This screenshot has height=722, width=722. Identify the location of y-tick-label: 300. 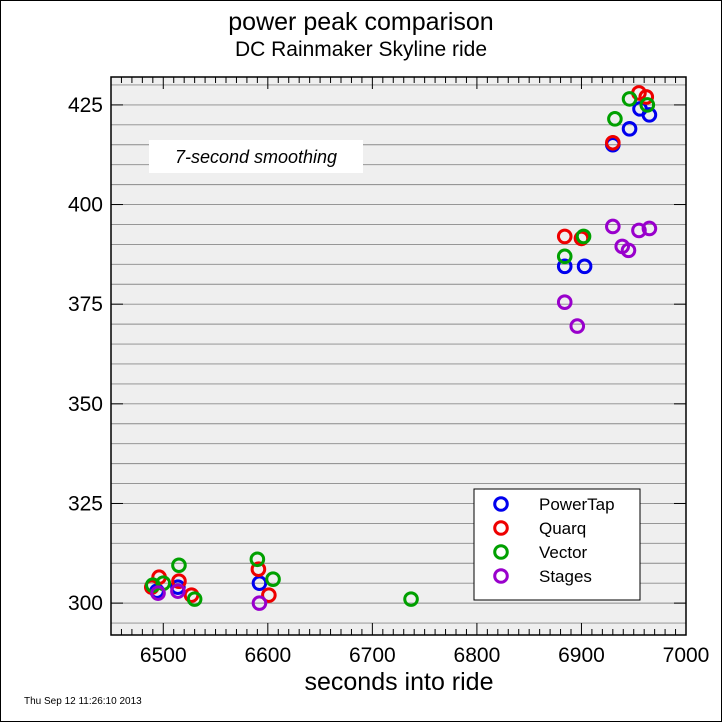
(85, 603).